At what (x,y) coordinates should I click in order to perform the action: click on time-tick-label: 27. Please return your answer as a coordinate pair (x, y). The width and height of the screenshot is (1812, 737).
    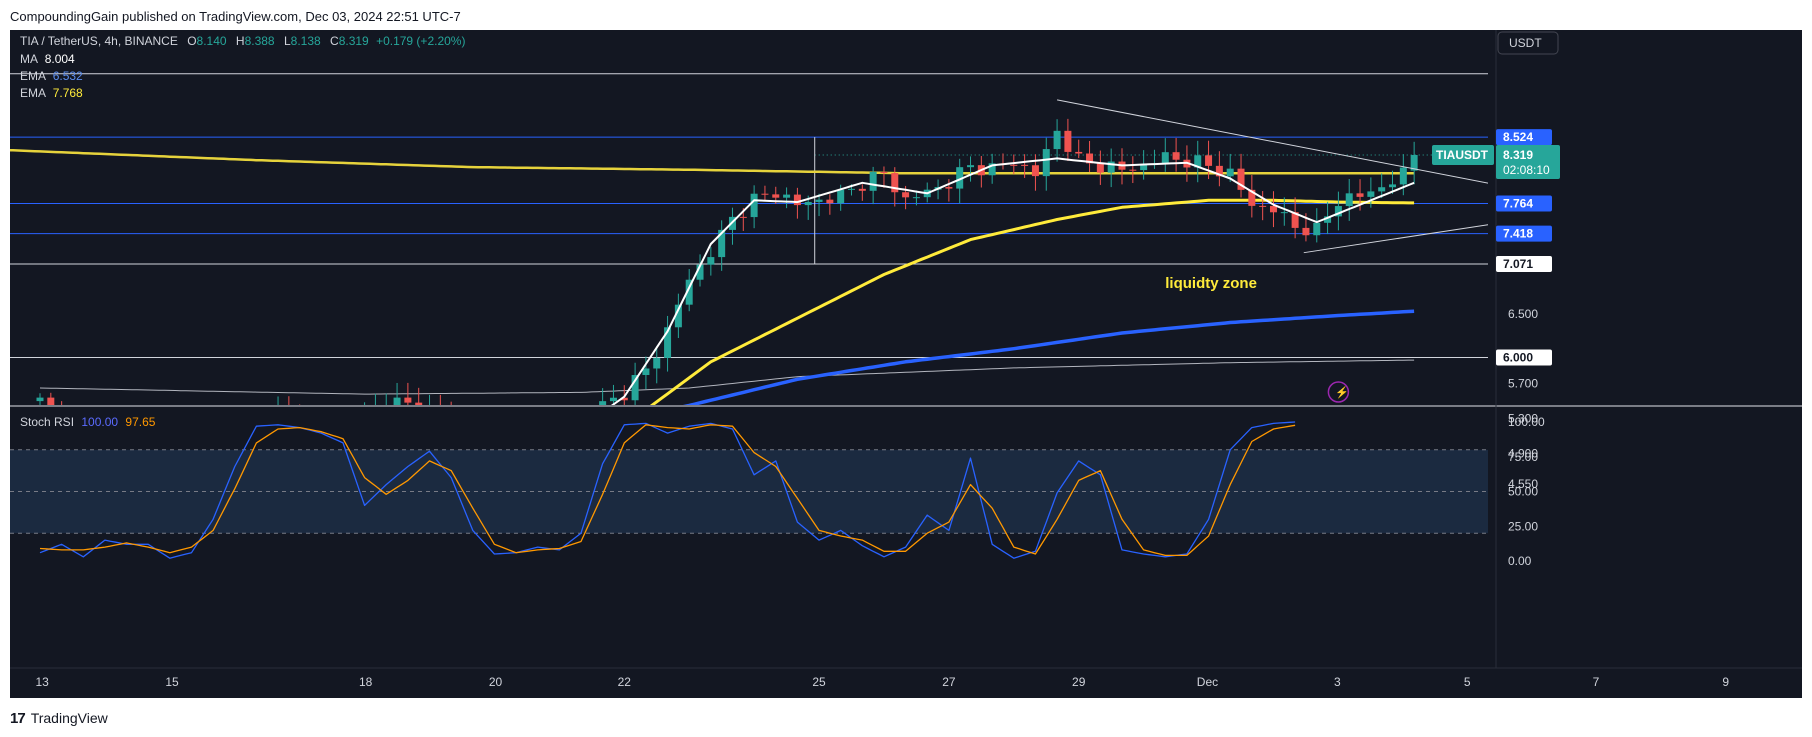
    Looking at the image, I should click on (949, 682).